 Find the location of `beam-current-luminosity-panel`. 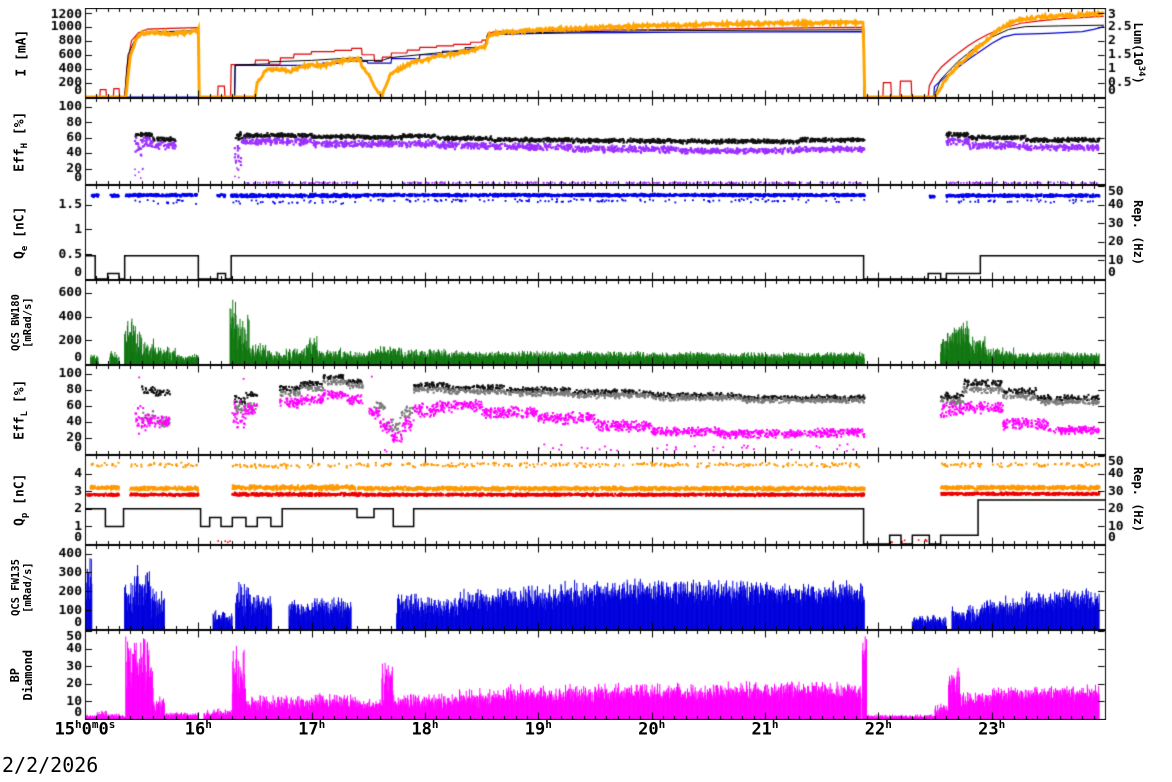

beam-current-luminosity-panel is located at coordinates (586, 53).